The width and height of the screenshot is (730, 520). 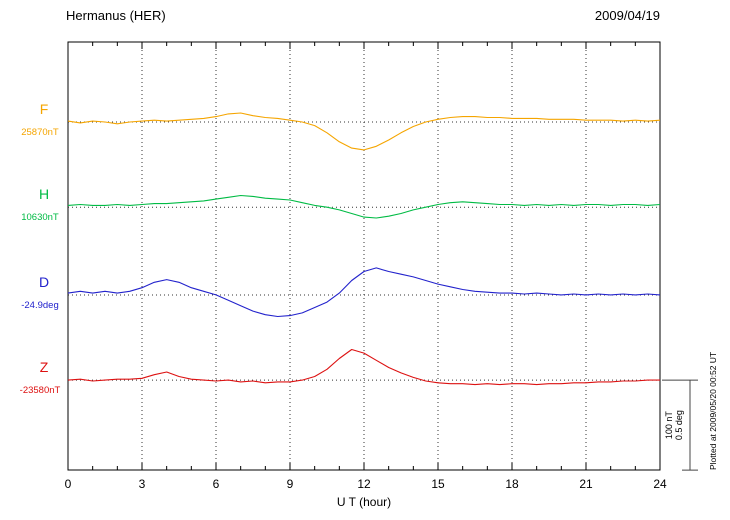 What do you see at coordinates (713, 411) in the screenshot?
I see `plotted-at-note: Plotted at 2009/05/20 00:52 UT` at bounding box center [713, 411].